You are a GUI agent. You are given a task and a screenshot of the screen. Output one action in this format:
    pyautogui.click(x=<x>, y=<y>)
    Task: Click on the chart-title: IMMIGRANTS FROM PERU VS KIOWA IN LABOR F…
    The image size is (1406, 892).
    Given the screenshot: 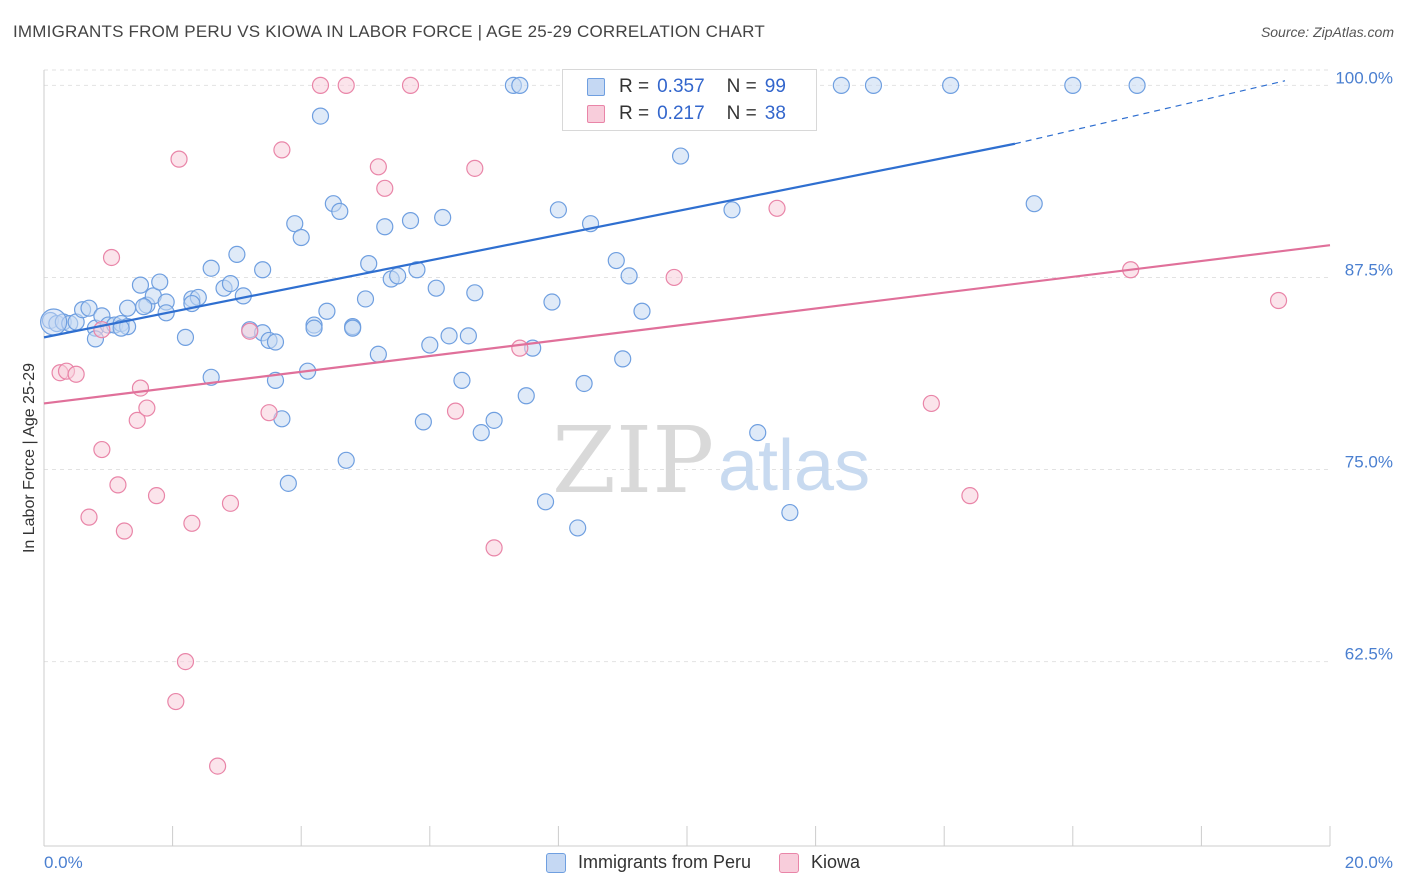 What is the action you would take?
    pyautogui.click(x=389, y=31)
    